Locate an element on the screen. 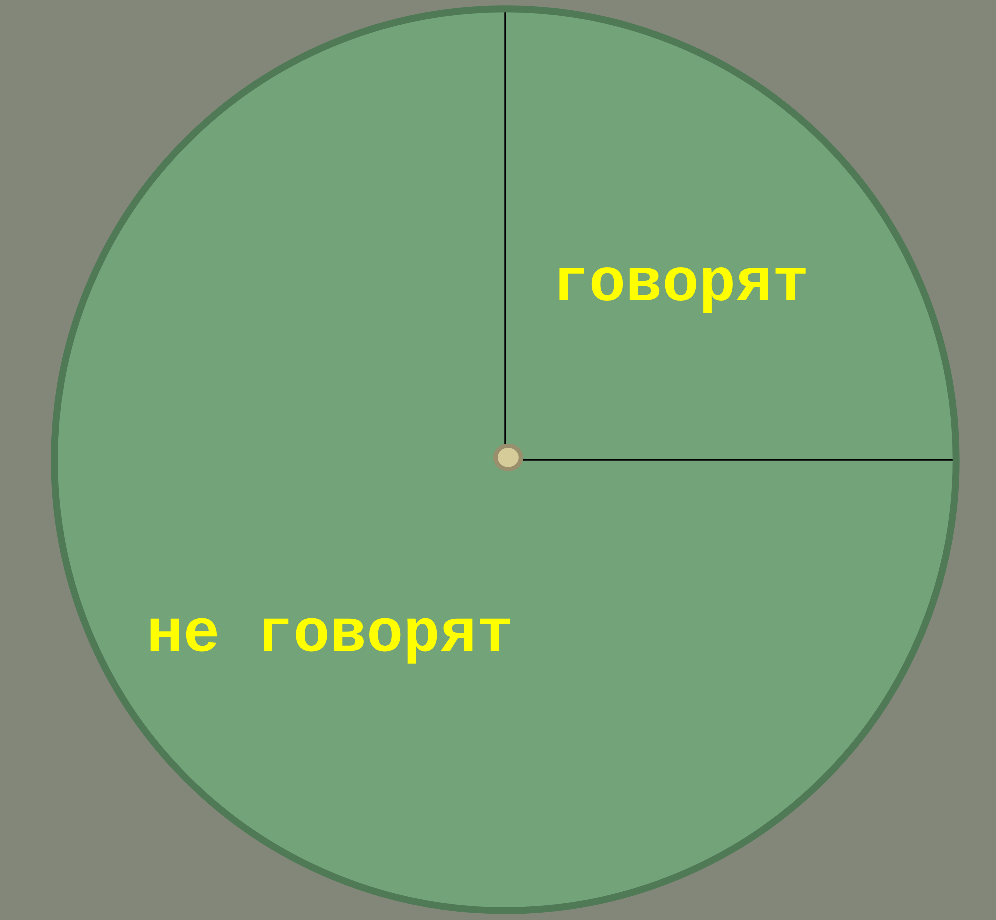 The image size is (996, 920). slice-label: говорят is located at coordinates (683, 291).